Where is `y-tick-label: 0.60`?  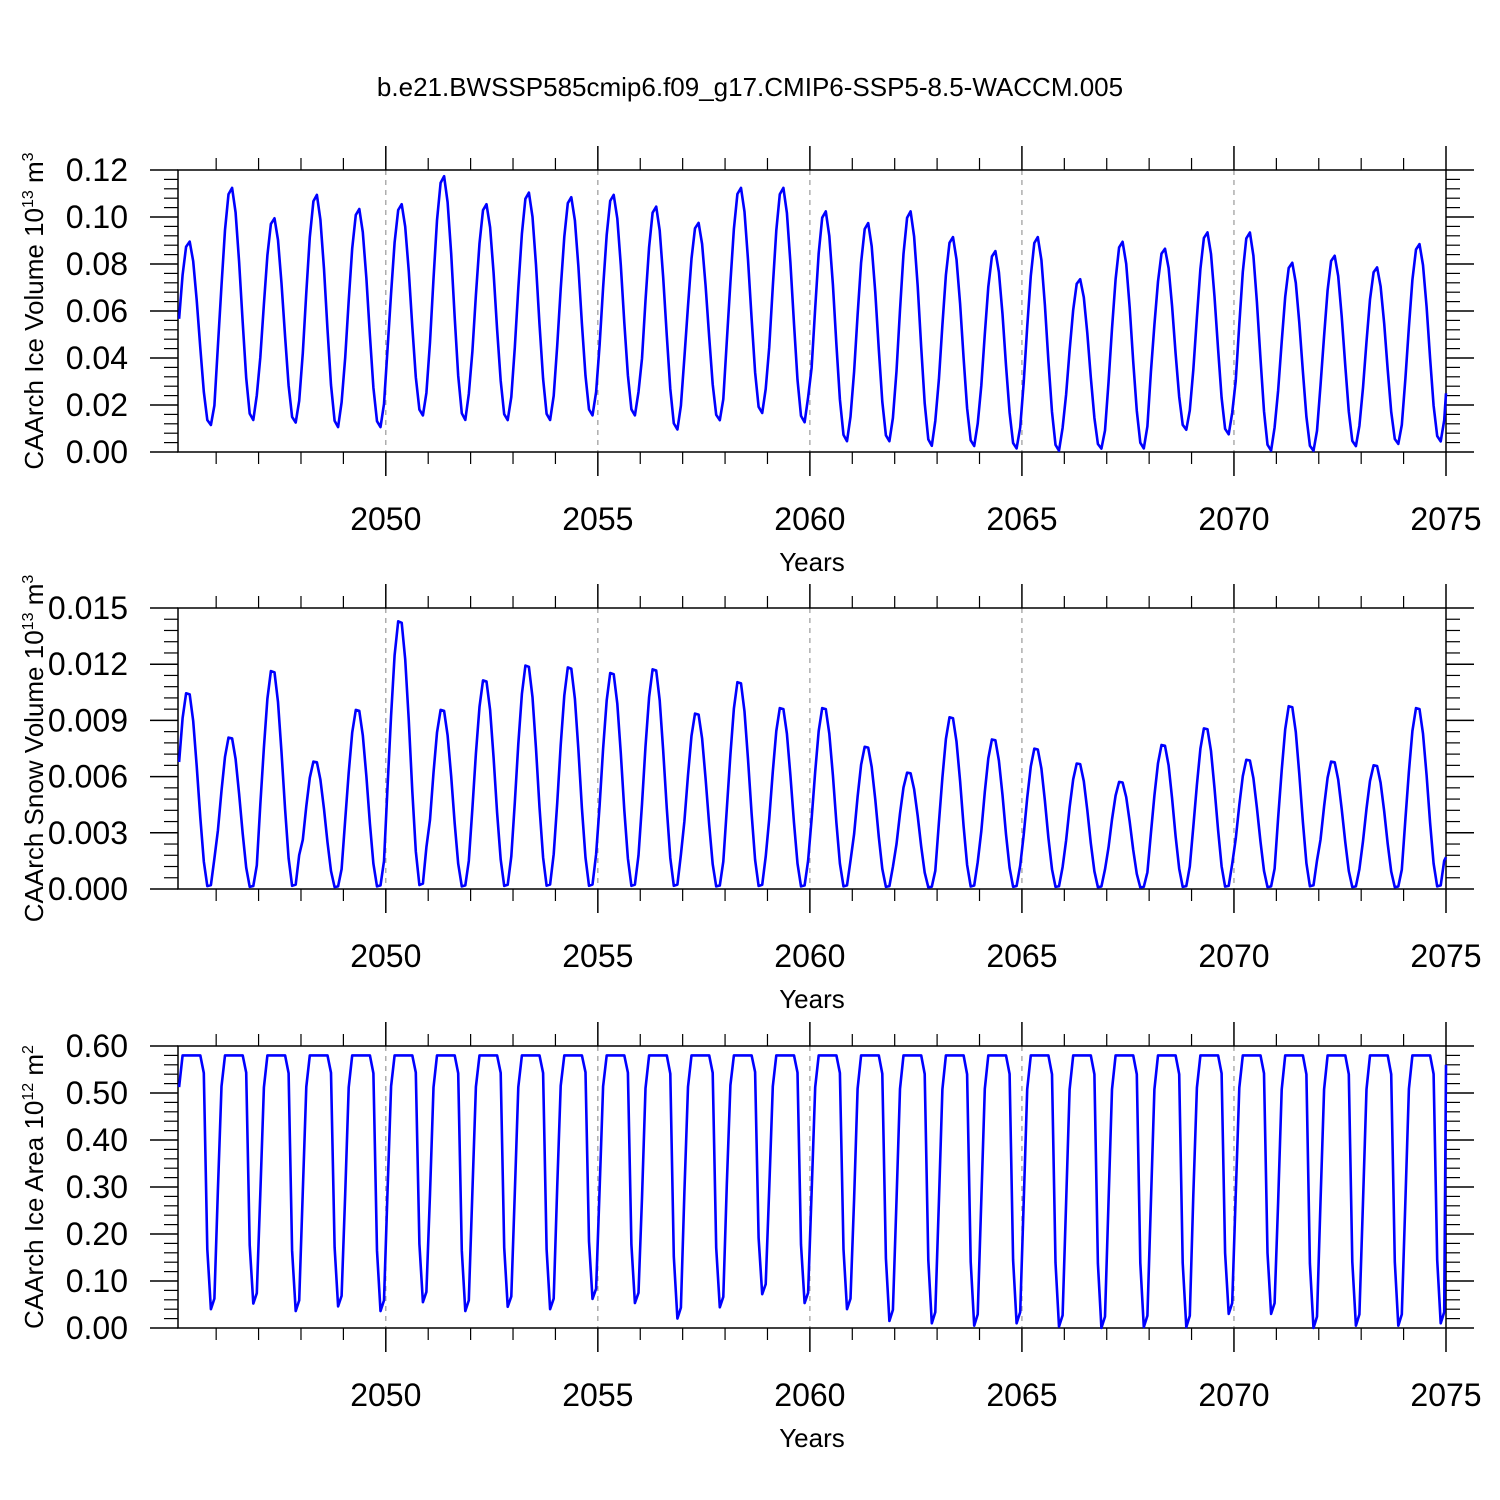
y-tick-label: 0.60 is located at coordinates (97, 1046).